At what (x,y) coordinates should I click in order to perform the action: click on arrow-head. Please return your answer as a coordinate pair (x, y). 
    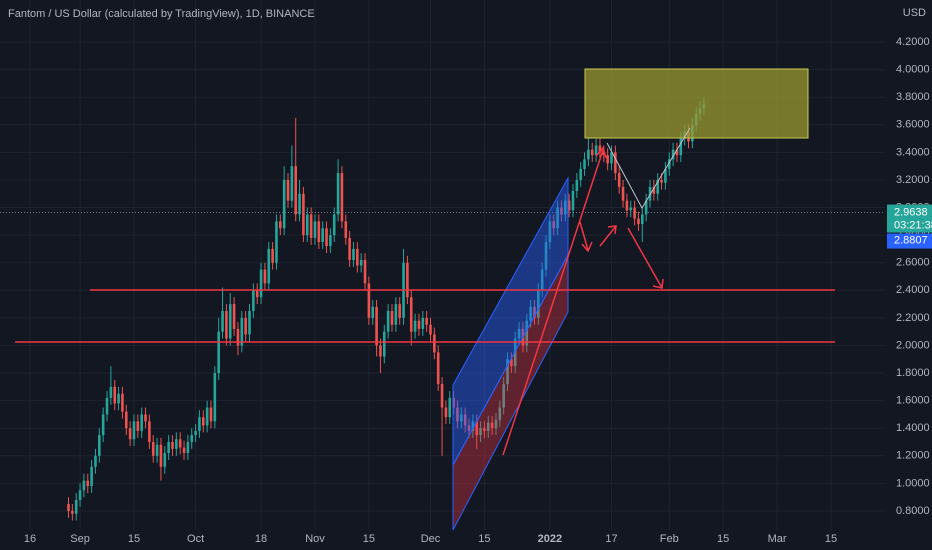
    Looking at the image, I should click on (658, 283).